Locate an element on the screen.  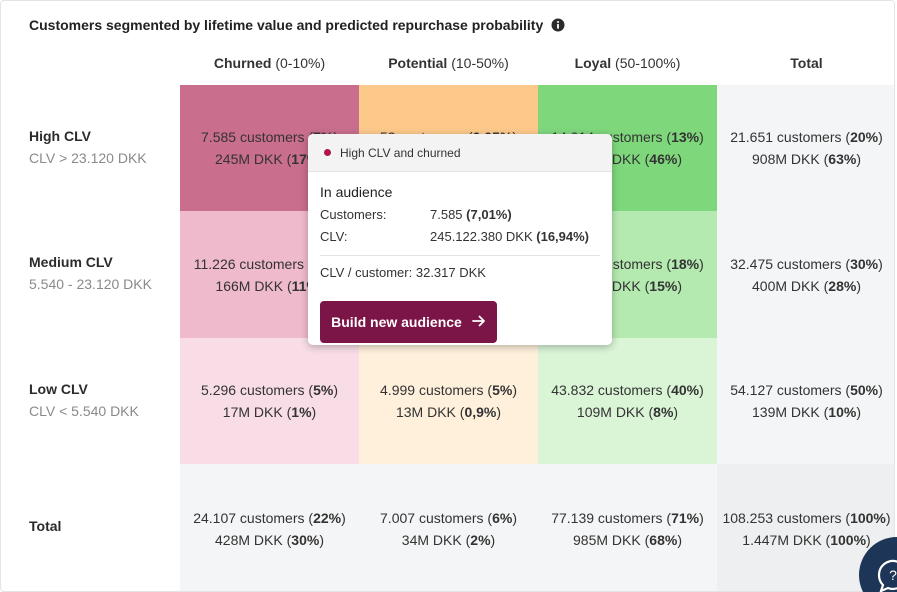
cell-customers: 32.475 customers (30%) is located at coordinates (806, 263).